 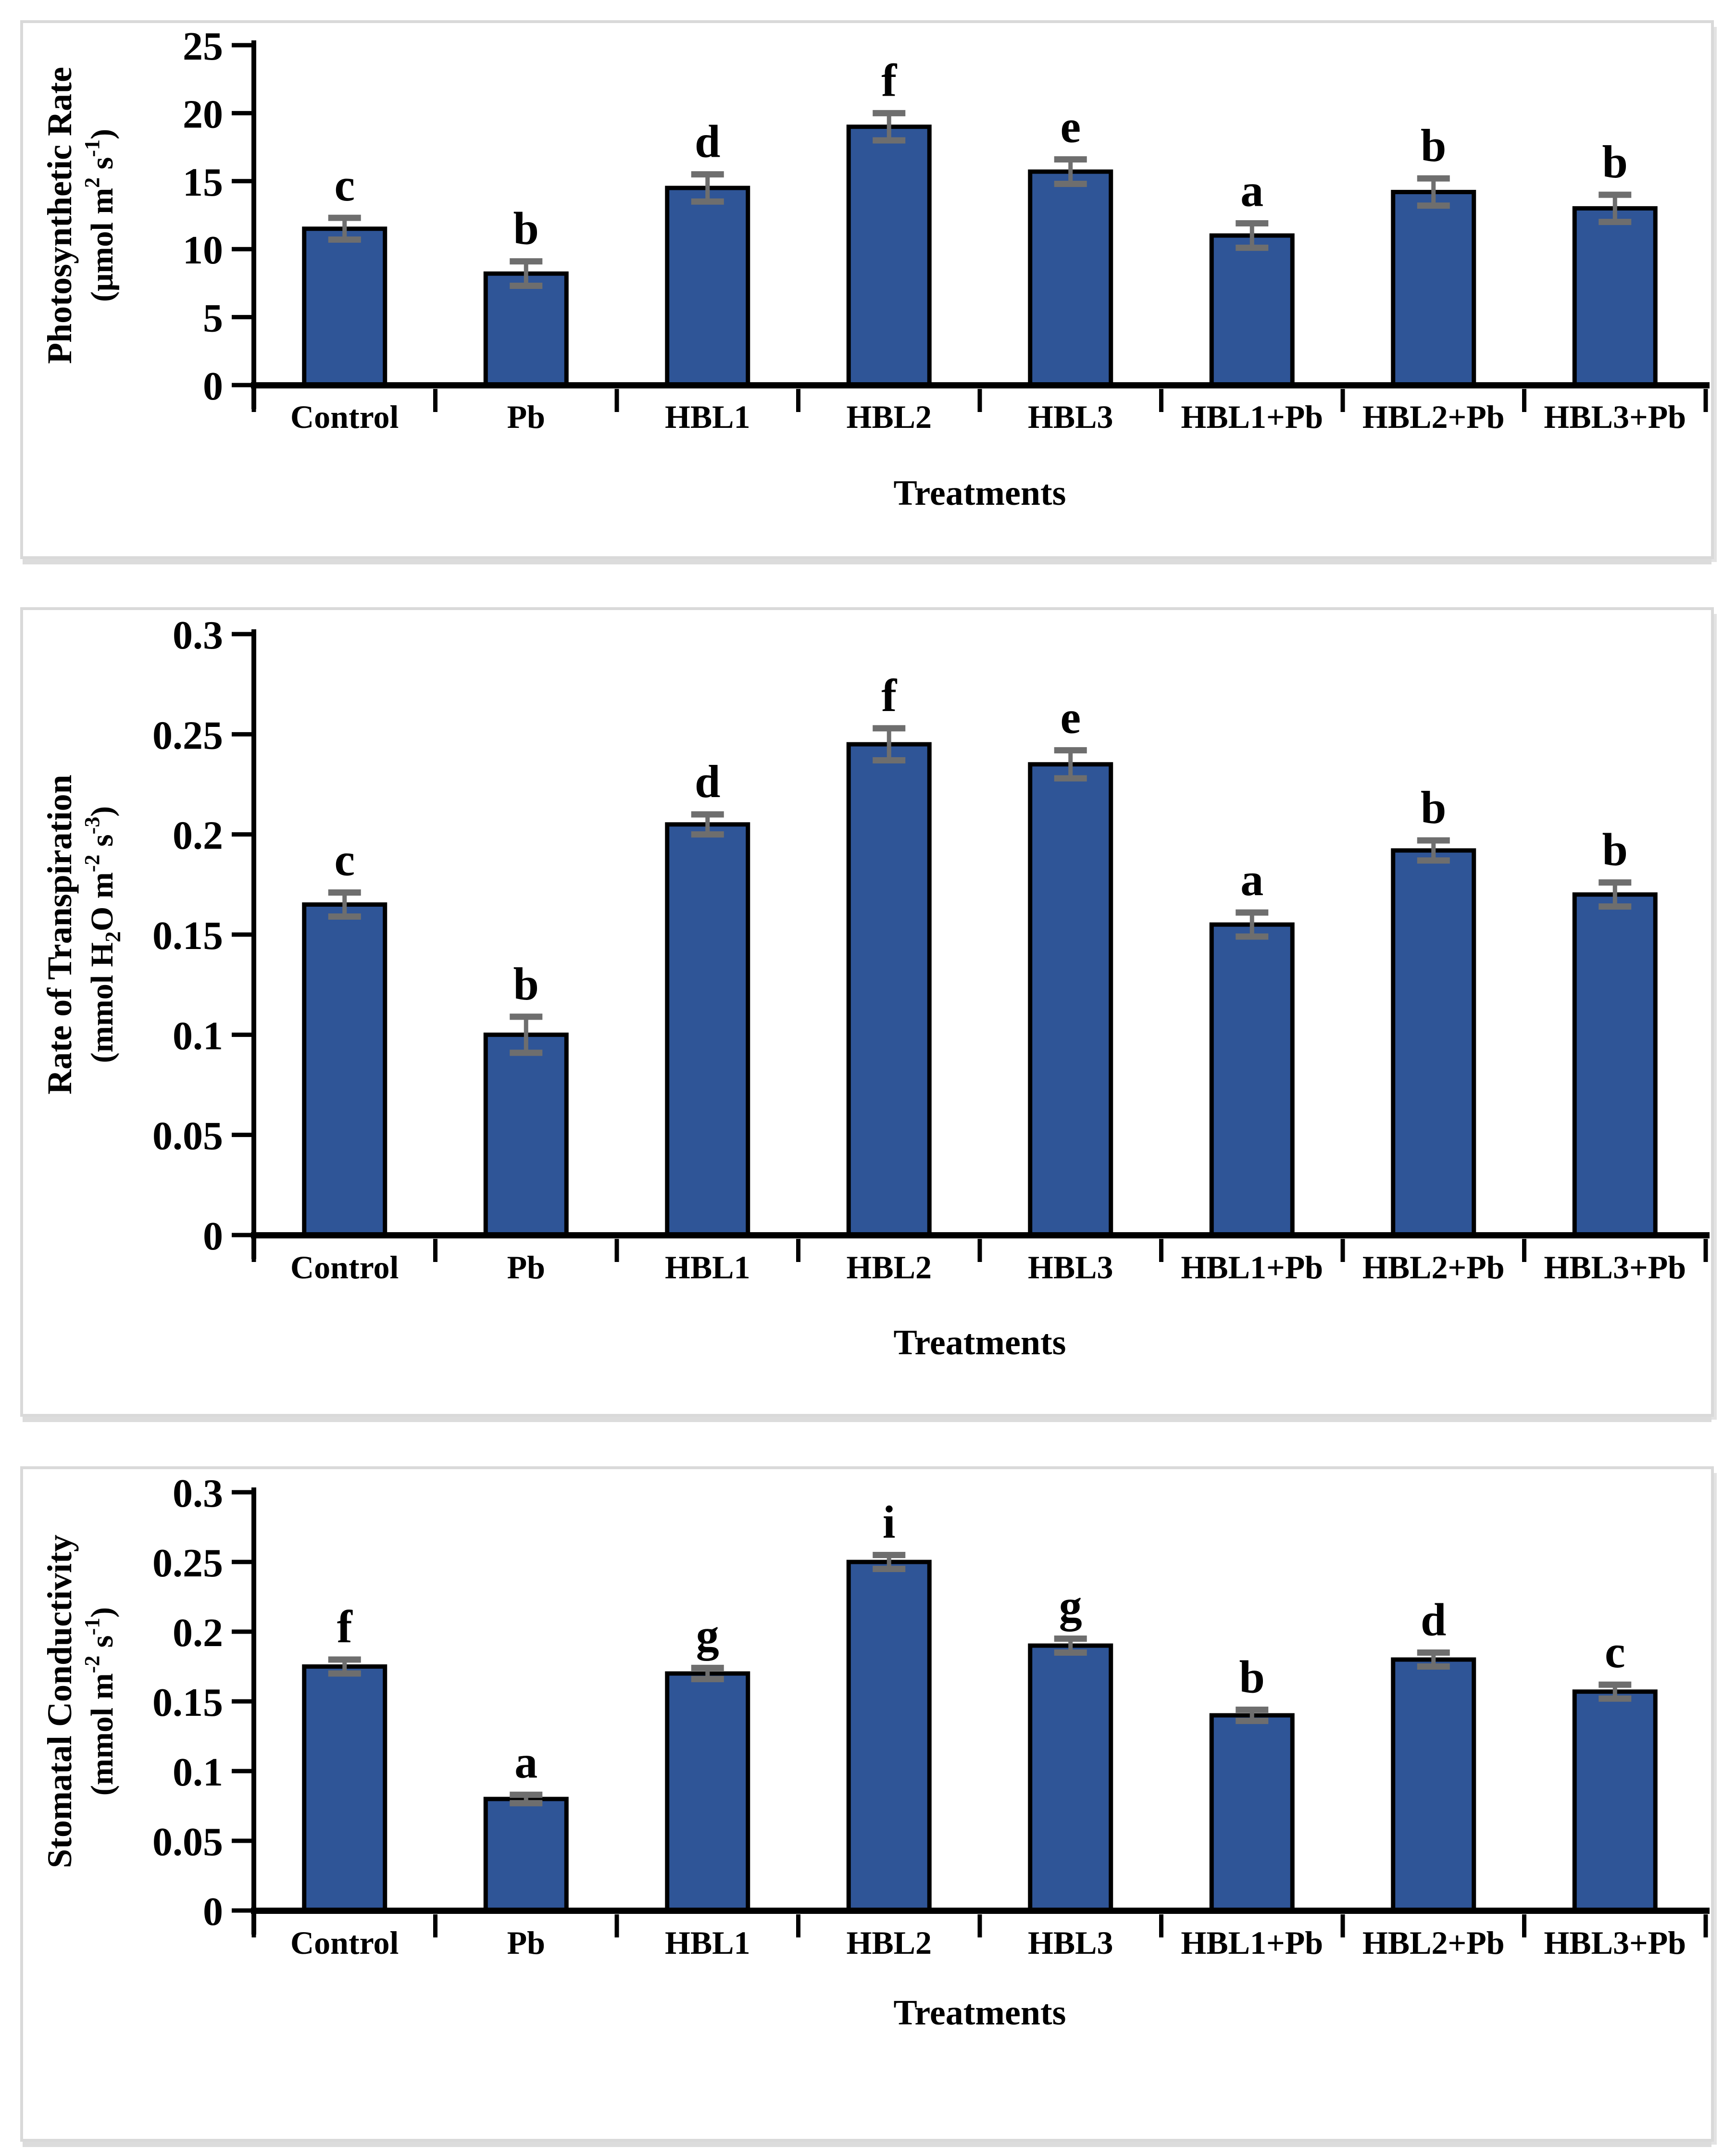 I want to click on y-axis-title-units: (μmol m2 s-1), so click(x=100, y=215).